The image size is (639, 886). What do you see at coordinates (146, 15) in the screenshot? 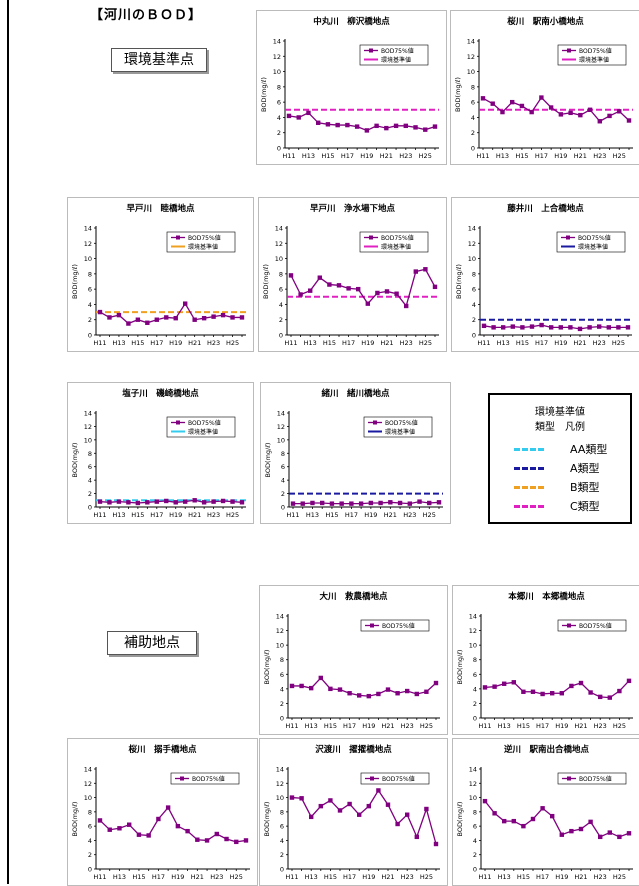
I see `section-title: 【河川のＢＯＤ】` at bounding box center [146, 15].